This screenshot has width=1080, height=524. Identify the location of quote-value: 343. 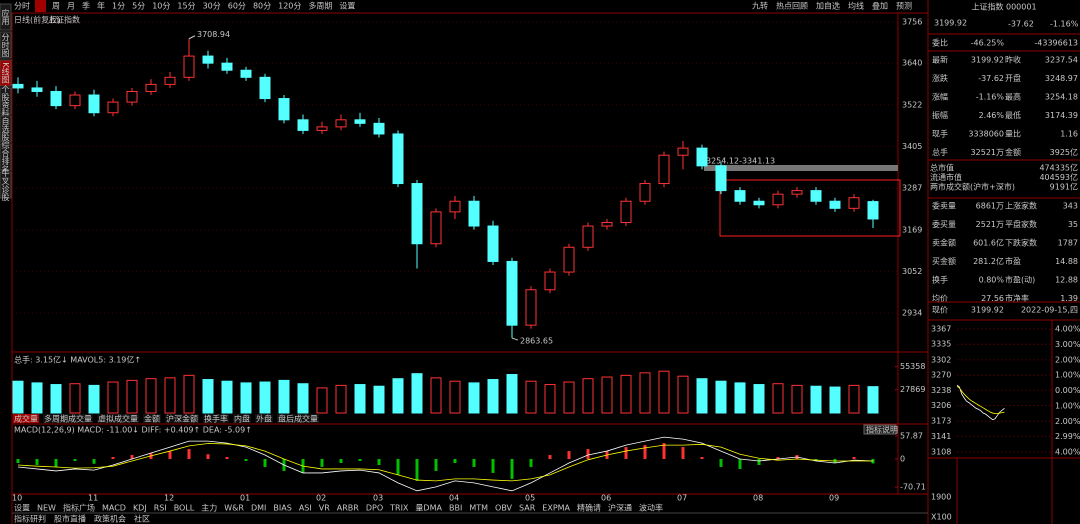
(1070, 206).